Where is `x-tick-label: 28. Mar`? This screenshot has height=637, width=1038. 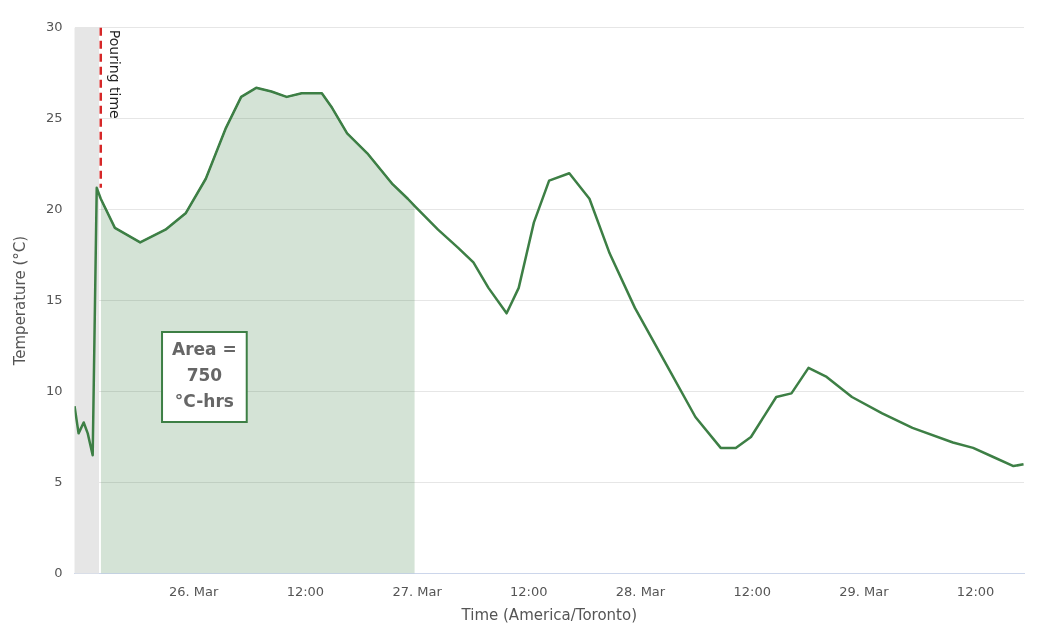
x-tick-label: 28. Mar is located at coordinates (640, 591).